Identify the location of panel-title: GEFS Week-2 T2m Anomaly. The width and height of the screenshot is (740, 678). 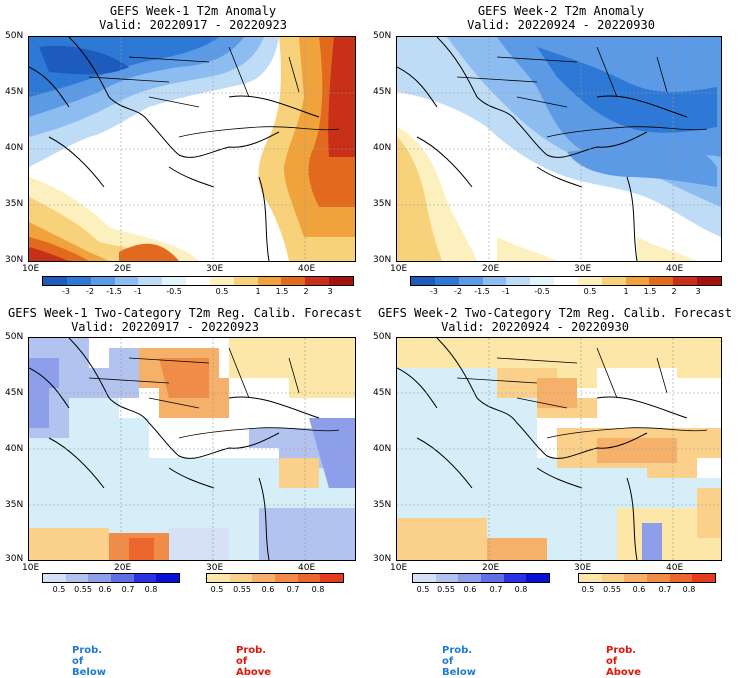
(561, 11).